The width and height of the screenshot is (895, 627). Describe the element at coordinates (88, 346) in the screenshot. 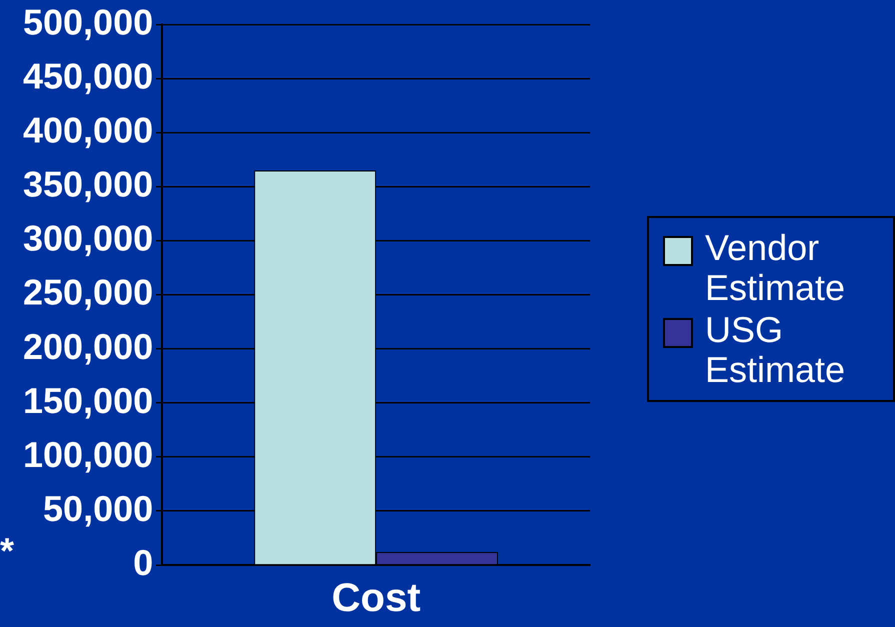

I see `y-tick-label: 200,000` at that location.